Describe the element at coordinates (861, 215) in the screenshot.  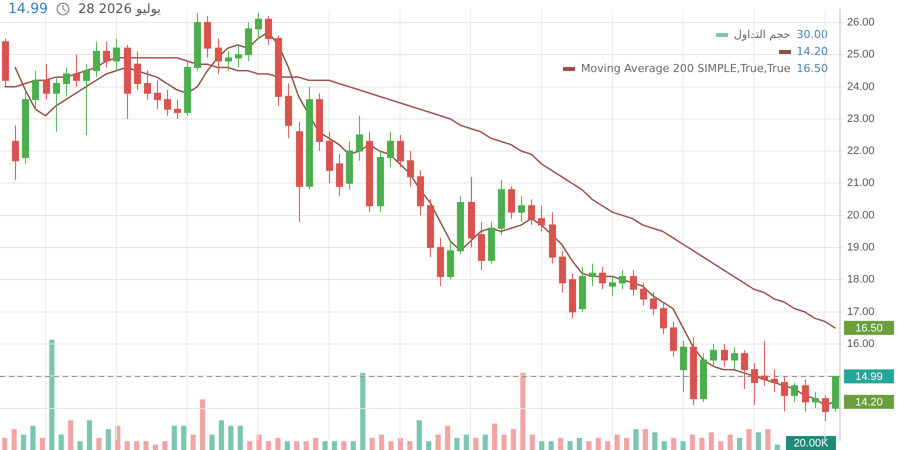
I see `y-tick-label: 20.00` at that location.